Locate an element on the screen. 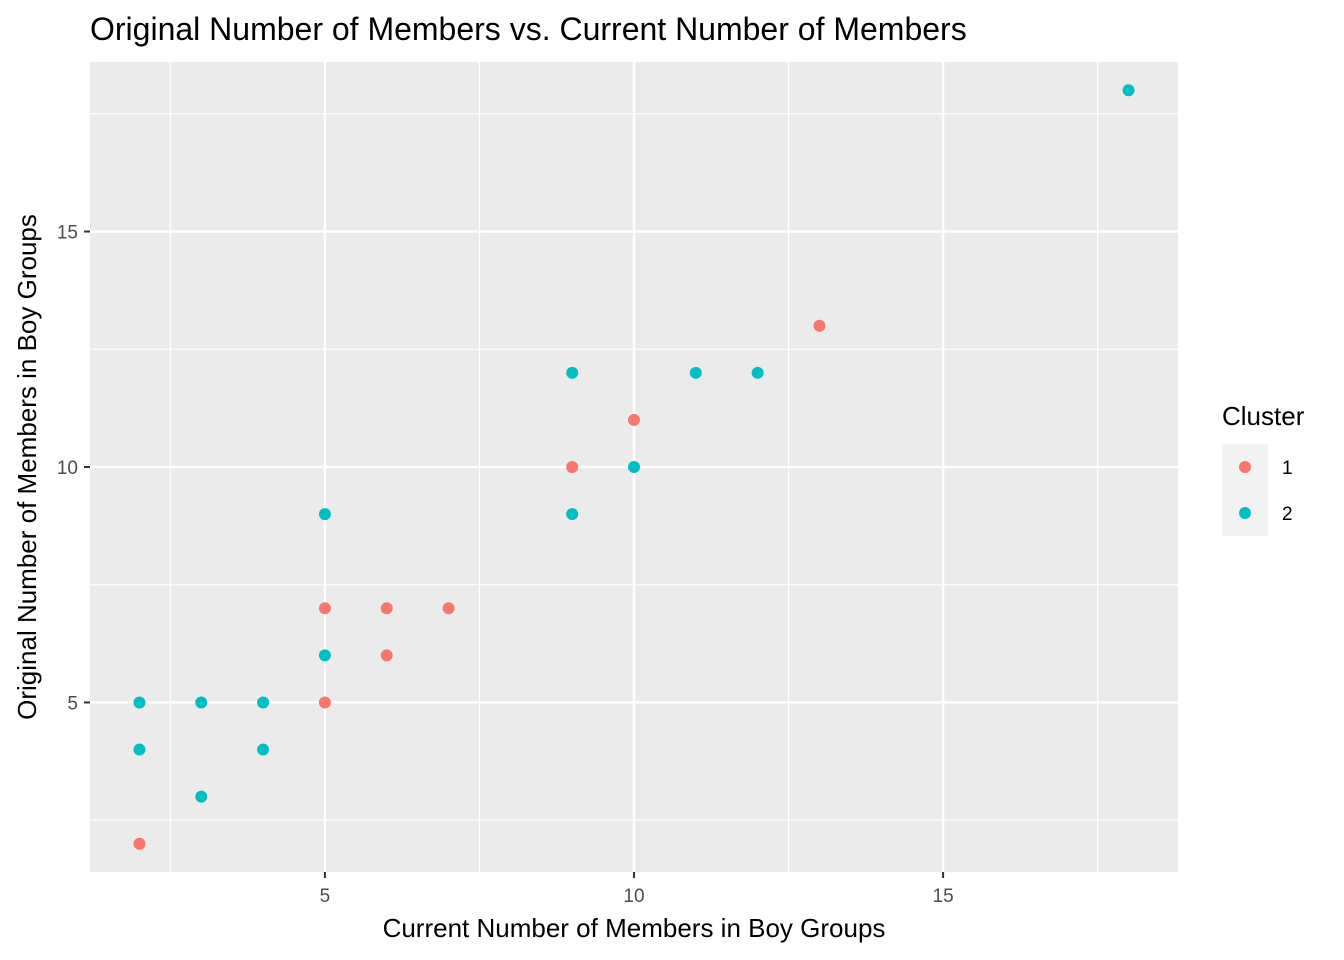 This screenshot has width=1344, height=960. x-tick-label: 10 is located at coordinates (633, 896).